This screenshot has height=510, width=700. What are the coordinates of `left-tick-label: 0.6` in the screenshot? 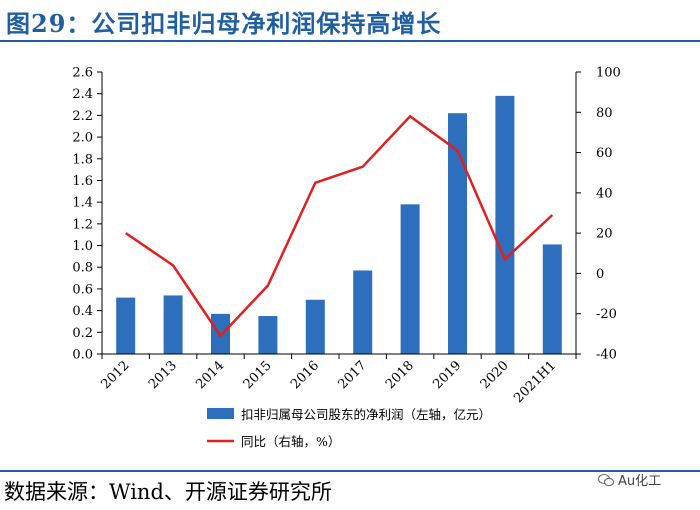 It's located at (82, 289).